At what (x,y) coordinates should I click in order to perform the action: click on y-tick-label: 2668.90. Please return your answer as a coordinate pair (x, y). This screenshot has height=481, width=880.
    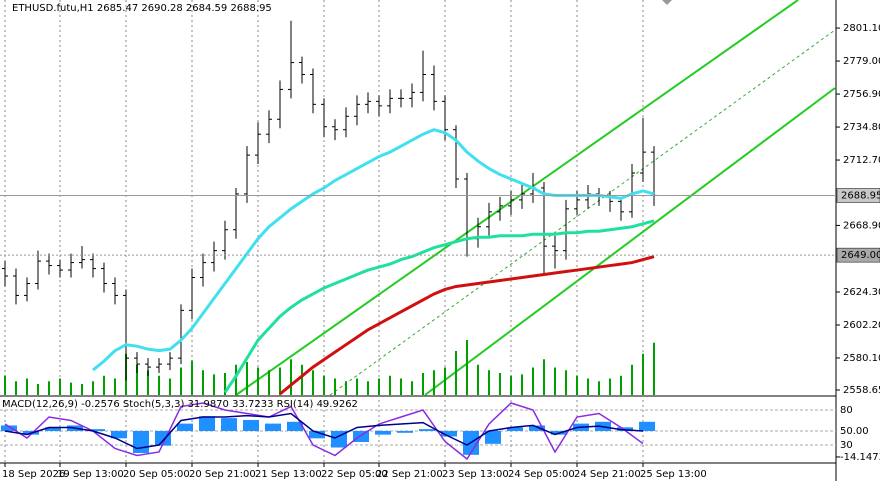
    Looking at the image, I should click on (861, 225).